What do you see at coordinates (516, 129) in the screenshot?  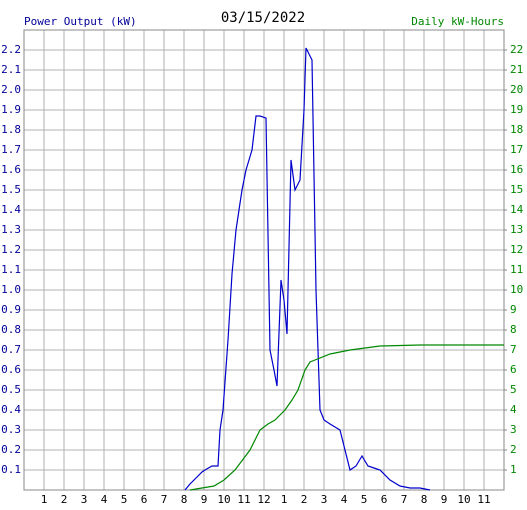 I see `y2-tick-label: 18` at bounding box center [516, 129].